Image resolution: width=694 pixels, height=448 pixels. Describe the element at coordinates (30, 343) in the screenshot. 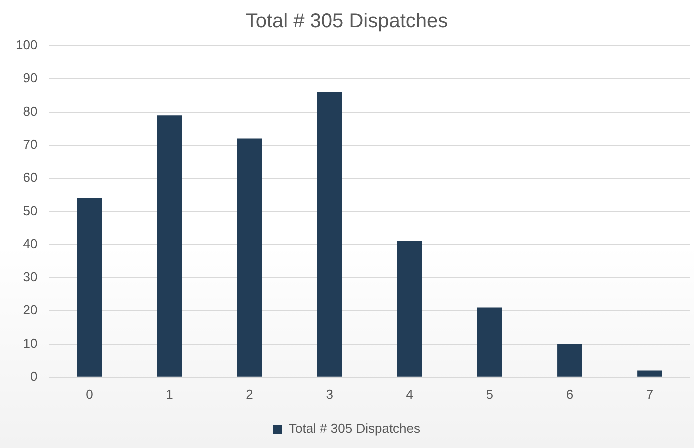

I see `y-tick-label: 10` at that location.